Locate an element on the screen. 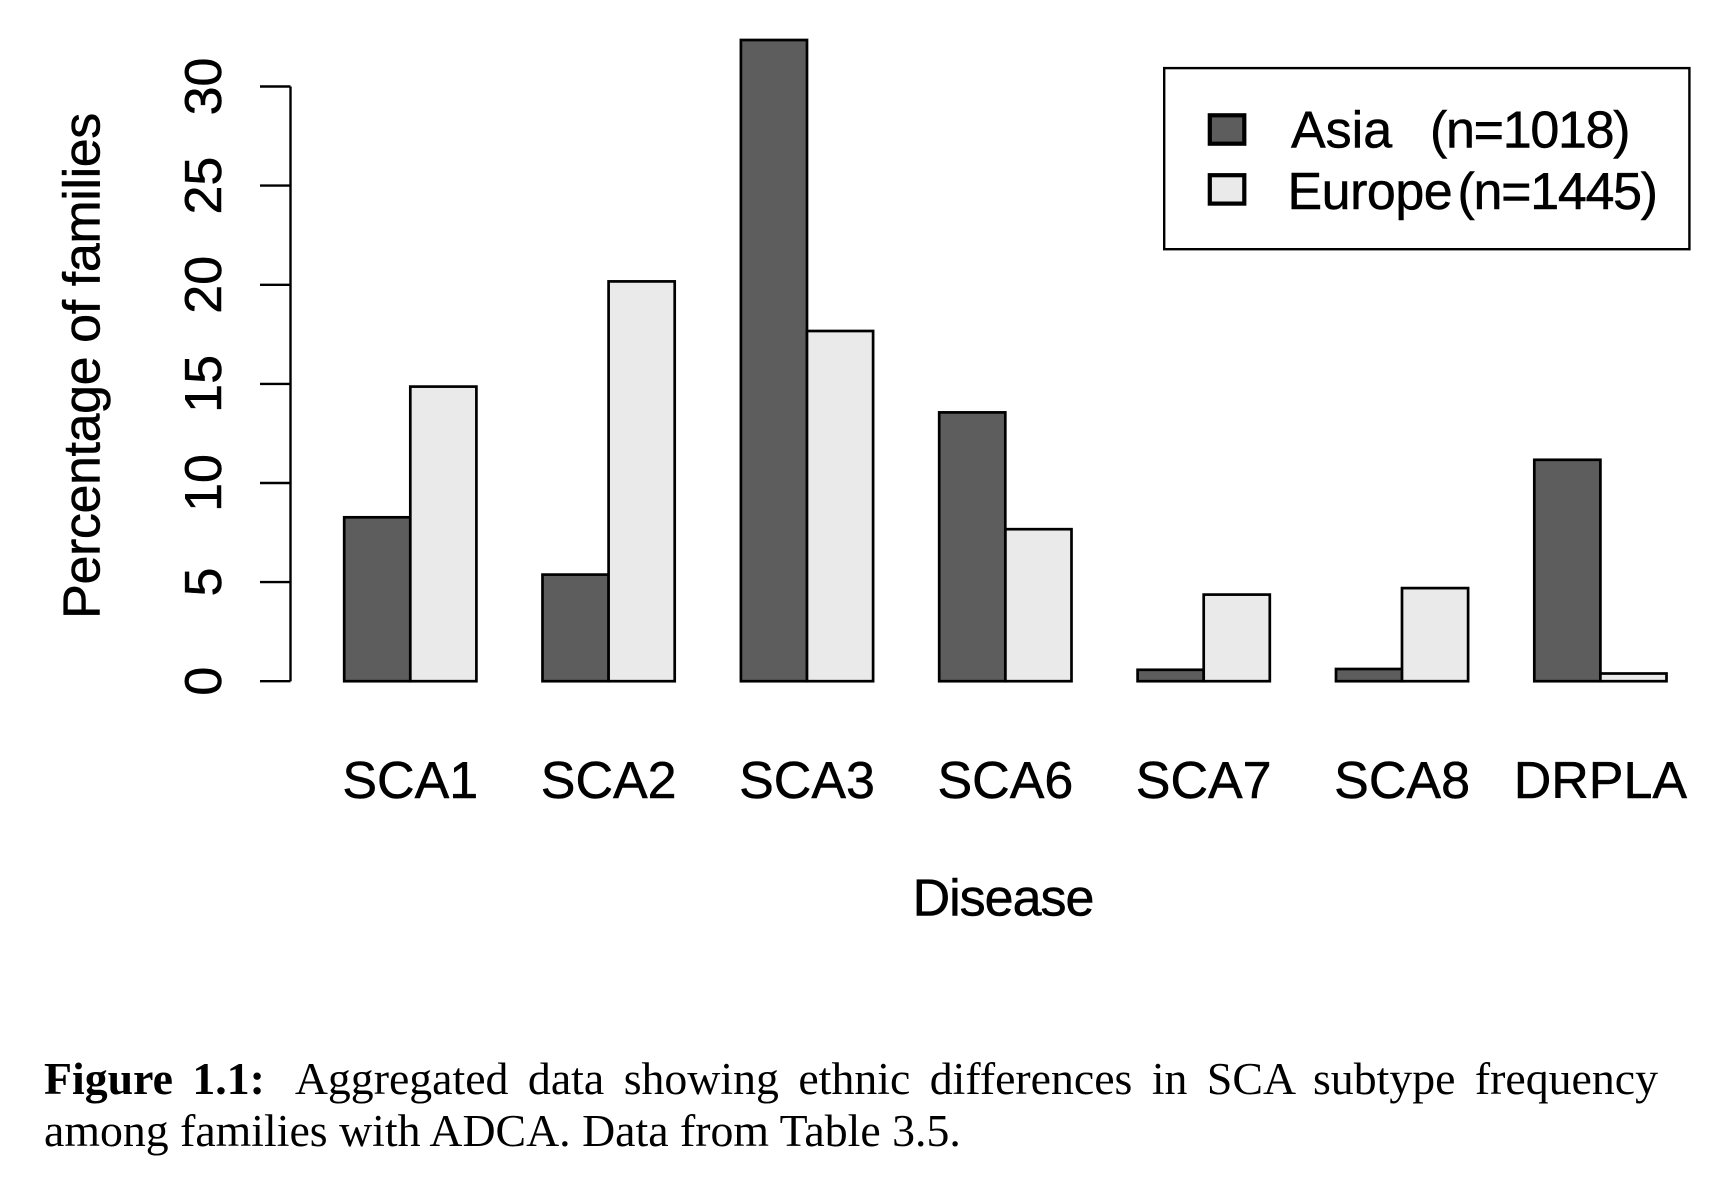 This screenshot has width=1722, height=1199. svg-text: 20 is located at coordinates (204, 285).